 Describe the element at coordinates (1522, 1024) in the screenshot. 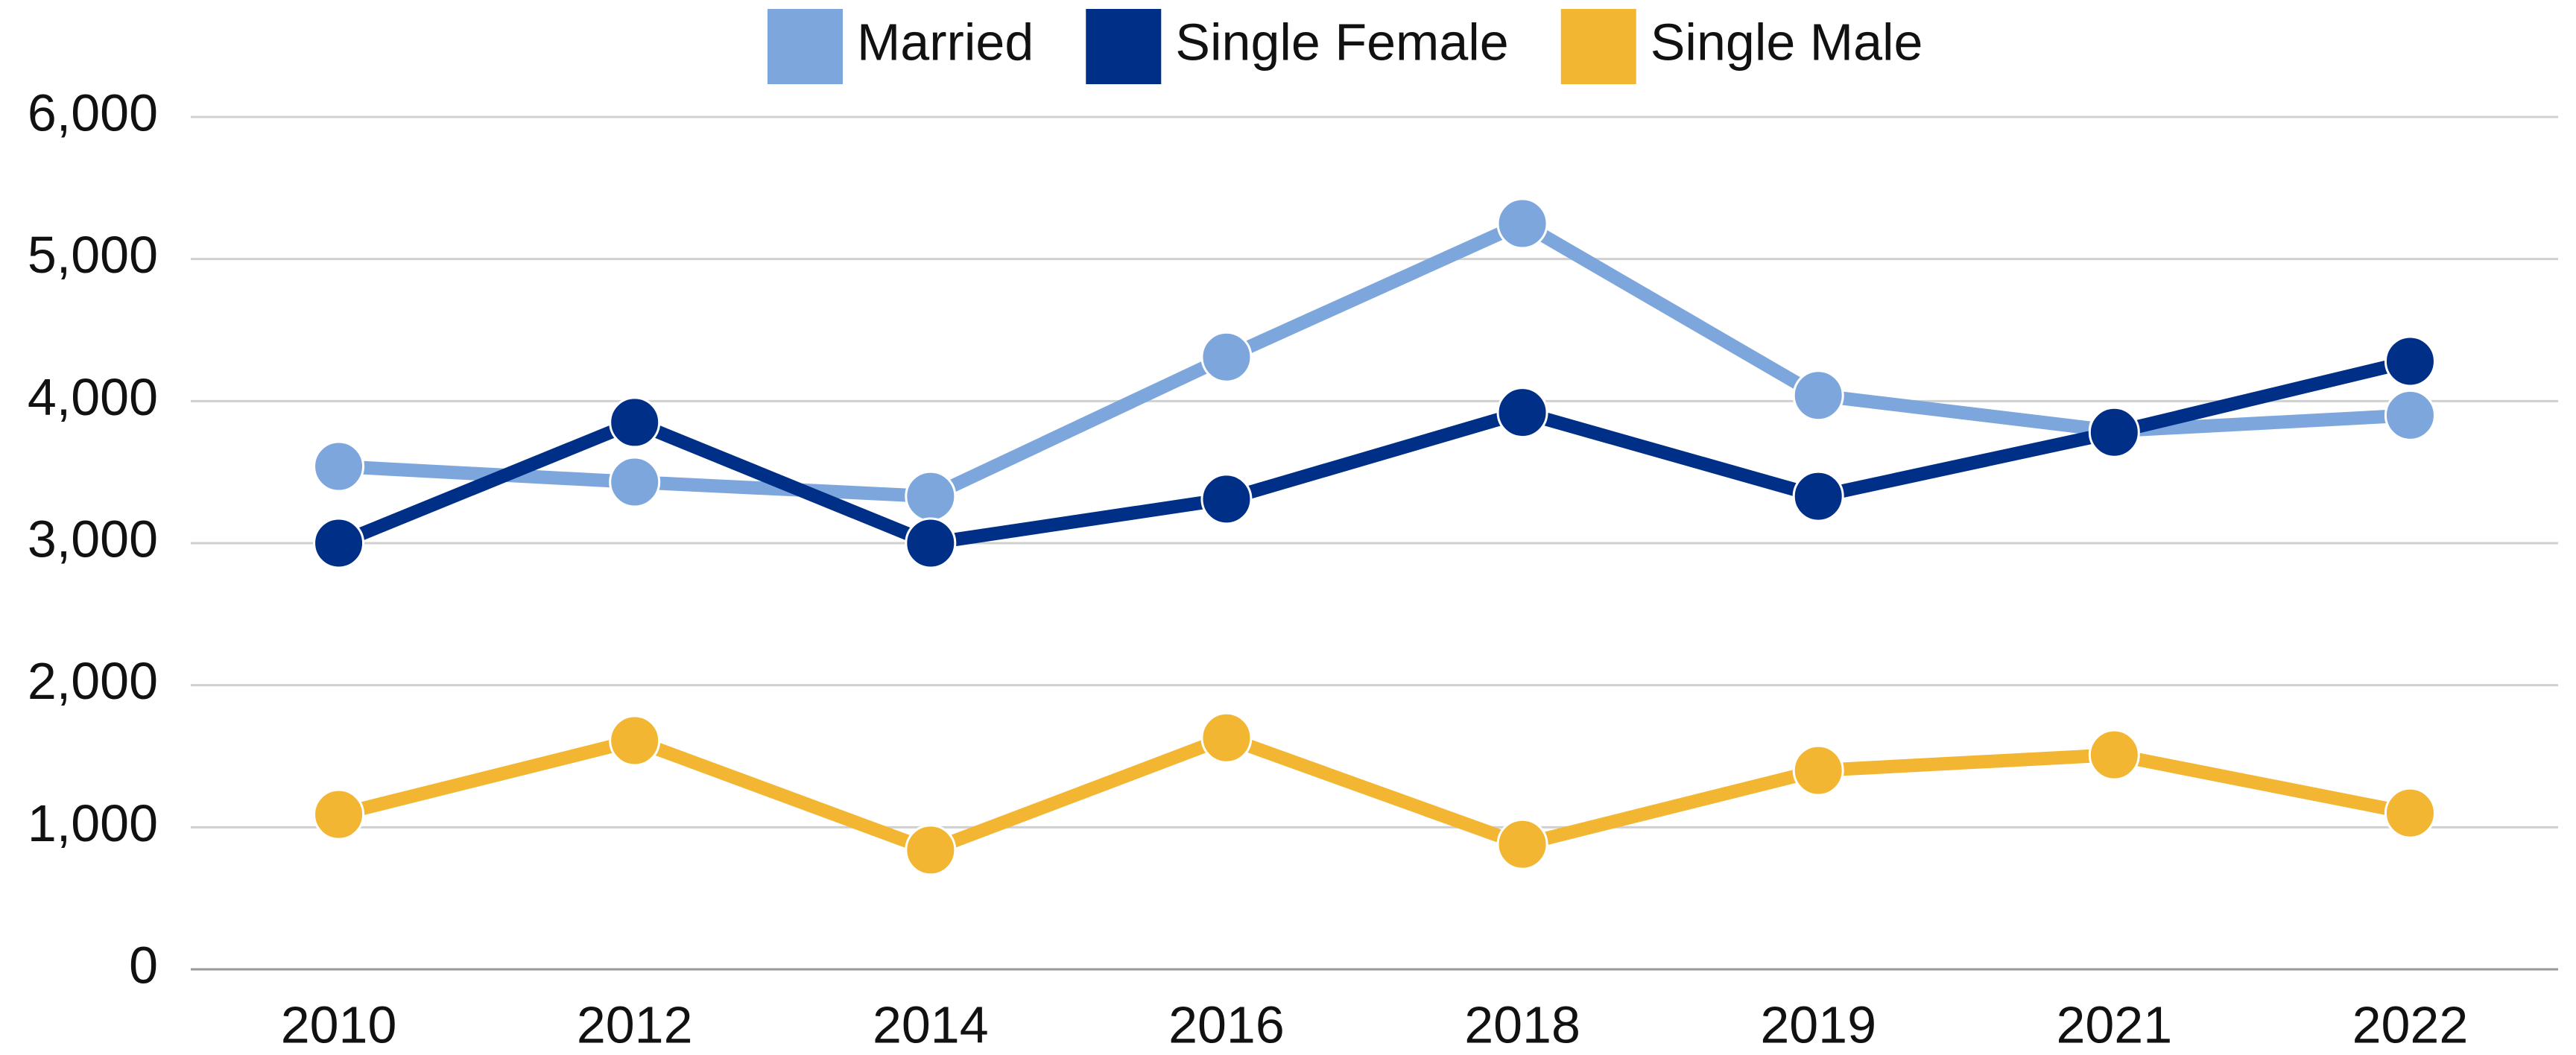

I see `x-tick-label: 2018` at that location.